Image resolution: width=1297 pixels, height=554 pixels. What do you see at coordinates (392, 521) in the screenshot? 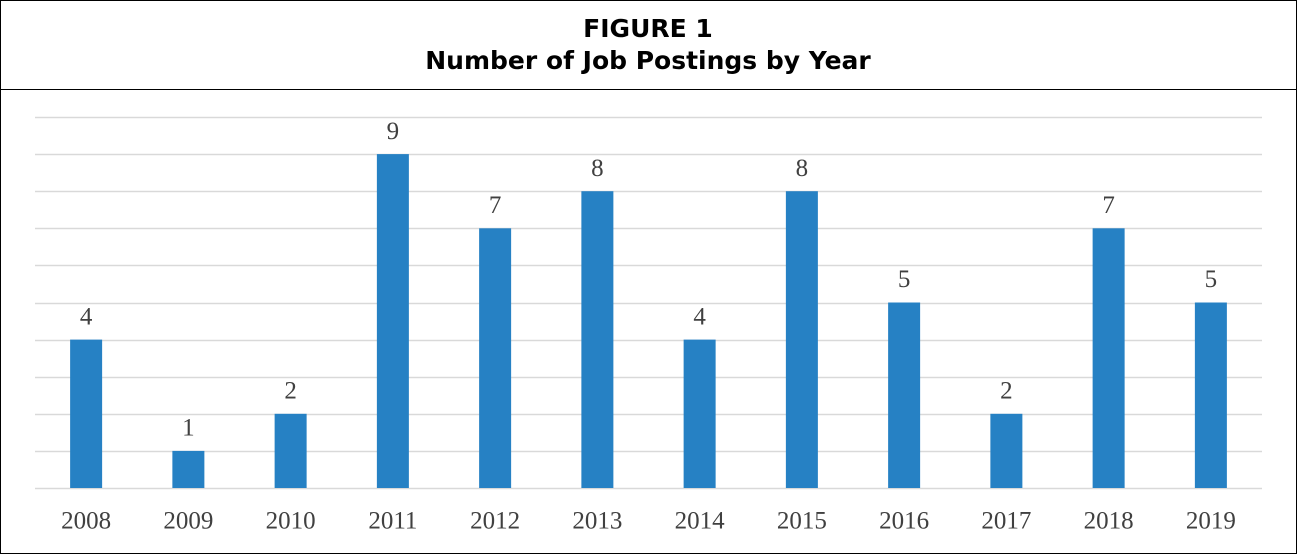
I see `x-tick-label: 2011` at bounding box center [392, 521].